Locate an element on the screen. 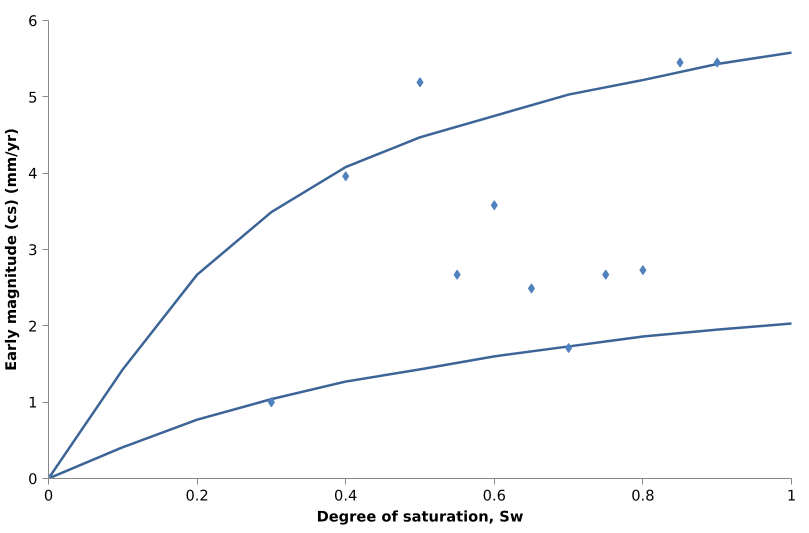  x-tick-label: 1 is located at coordinates (791, 496).